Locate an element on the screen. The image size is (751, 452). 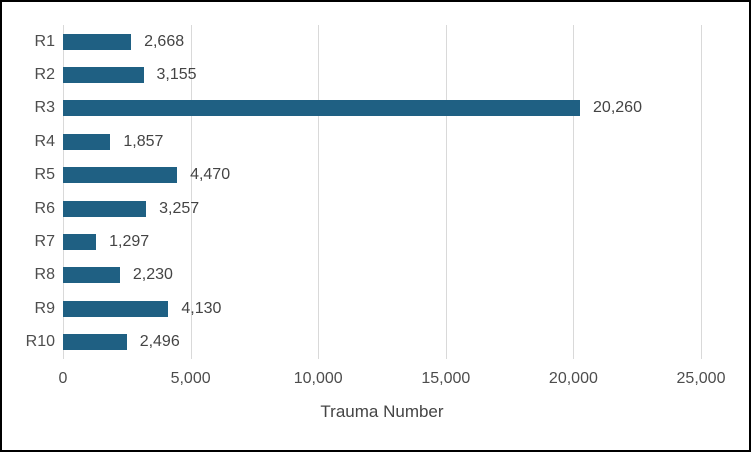
x-tick-label: 0 is located at coordinates (63, 378).